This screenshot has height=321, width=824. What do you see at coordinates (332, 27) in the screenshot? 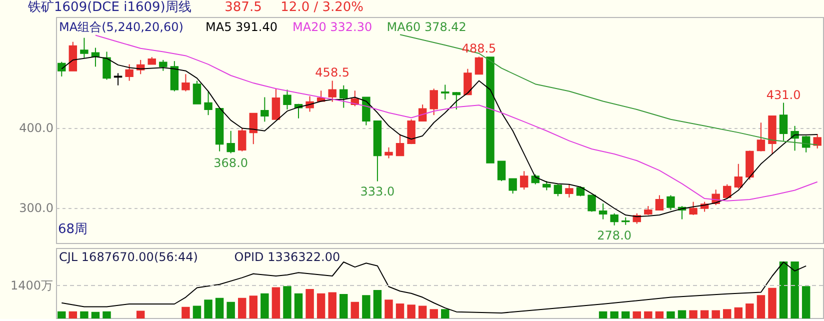
I see `text: MA20 332.30` at bounding box center [332, 27].